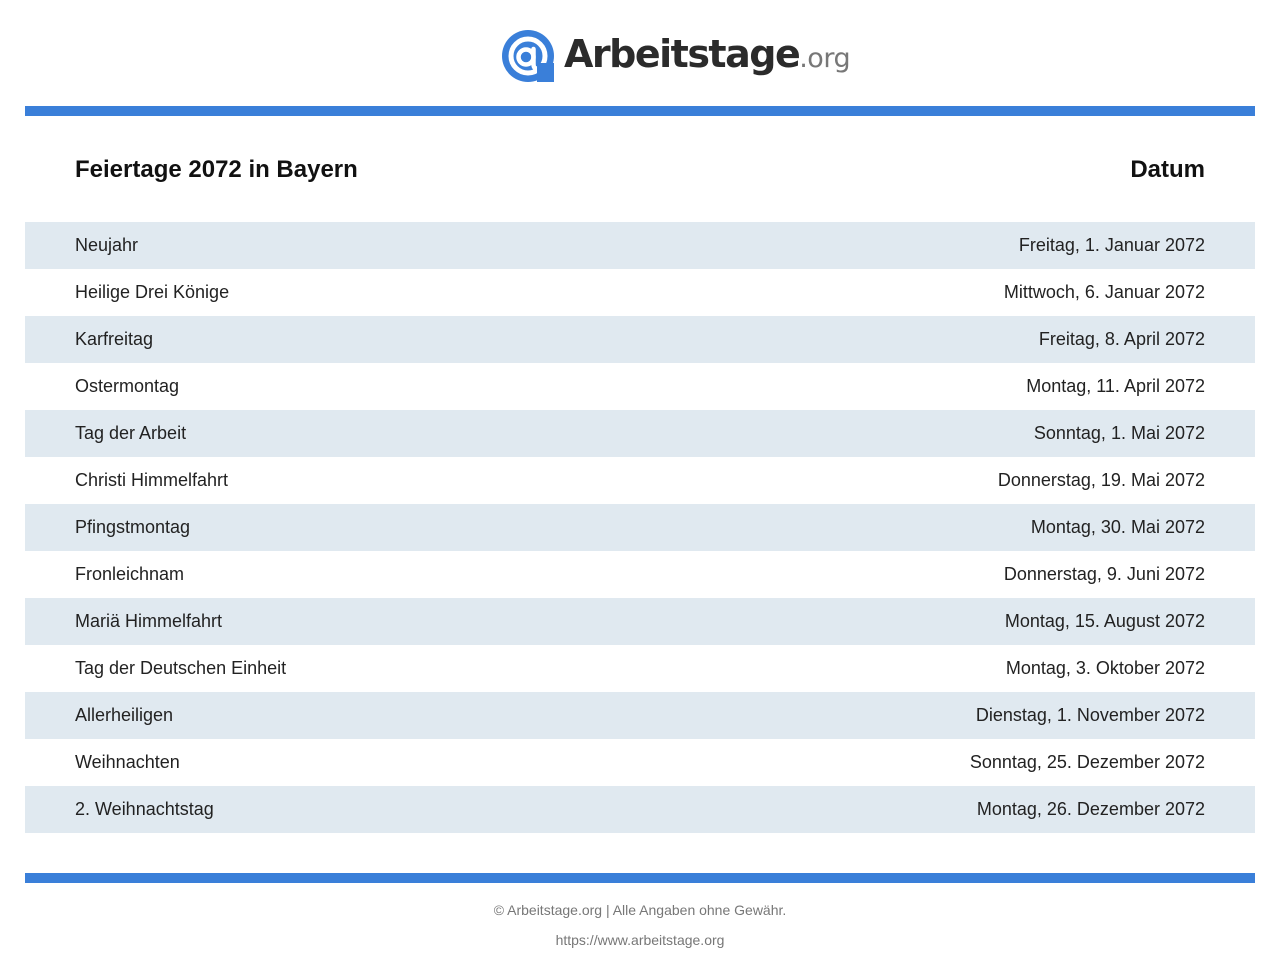 The image size is (1280, 960). I want to click on holiday-date: Montag, 15. August 2072, so click(1104, 621).